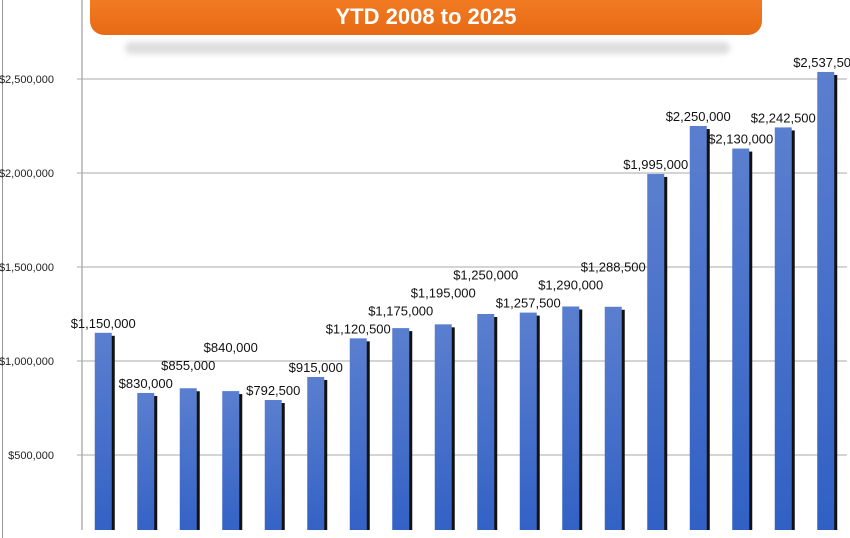 The image size is (850, 538). Describe the element at coordinates (426, 17) in the screenshot. I see `chart-title: YTD 2008 to 2025` at that location.